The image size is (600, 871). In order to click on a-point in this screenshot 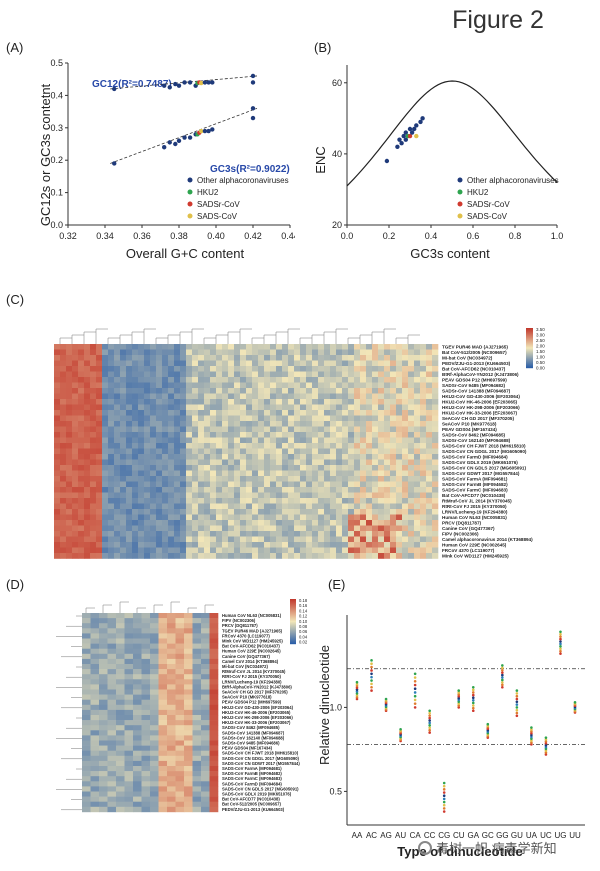, I will do `click(205, 82)`.